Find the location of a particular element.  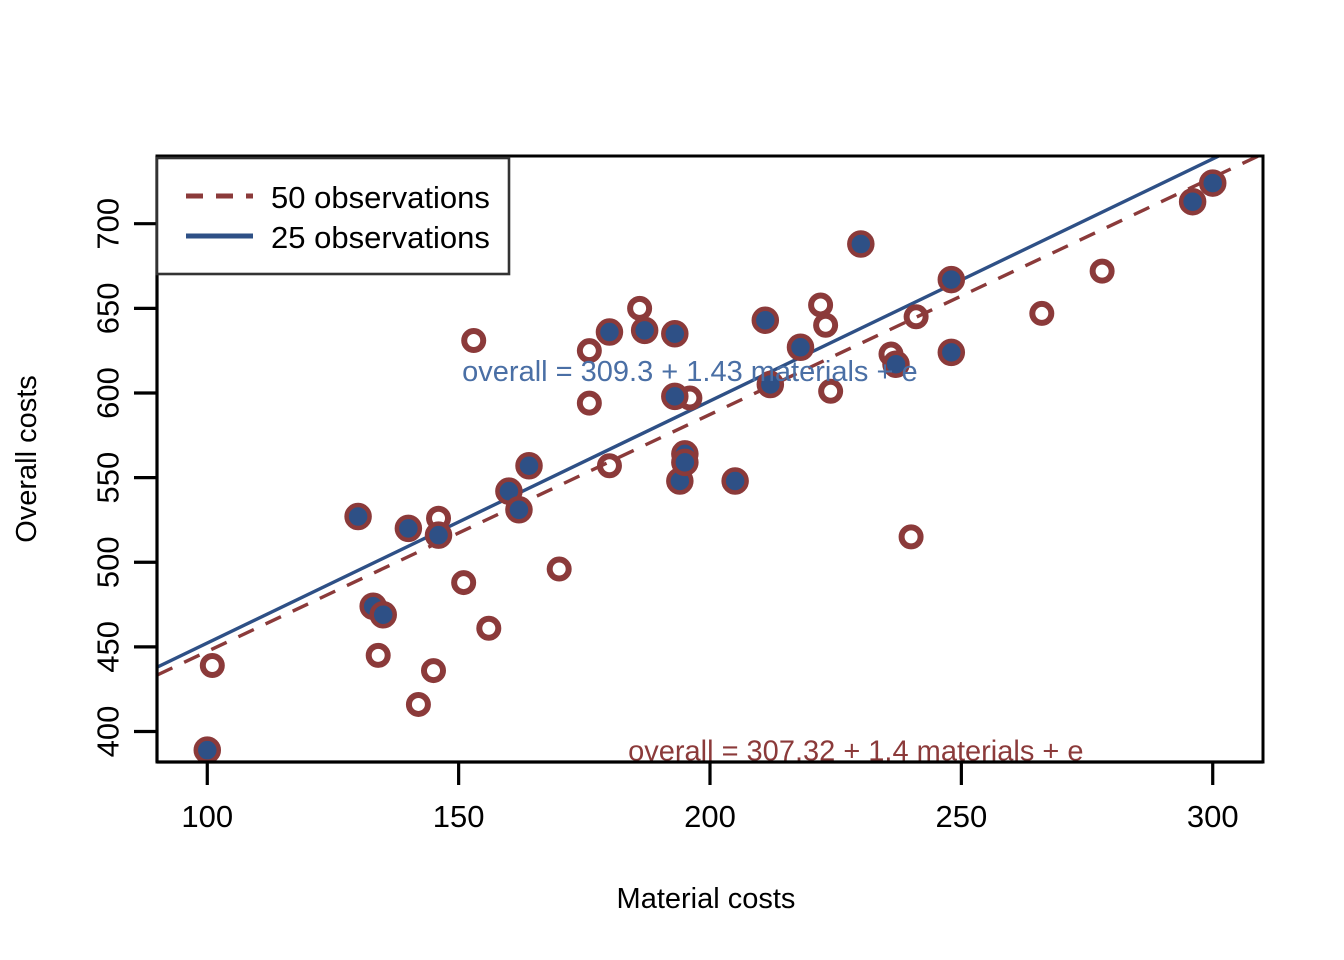

legend-box is located at coordinates (333, 216).